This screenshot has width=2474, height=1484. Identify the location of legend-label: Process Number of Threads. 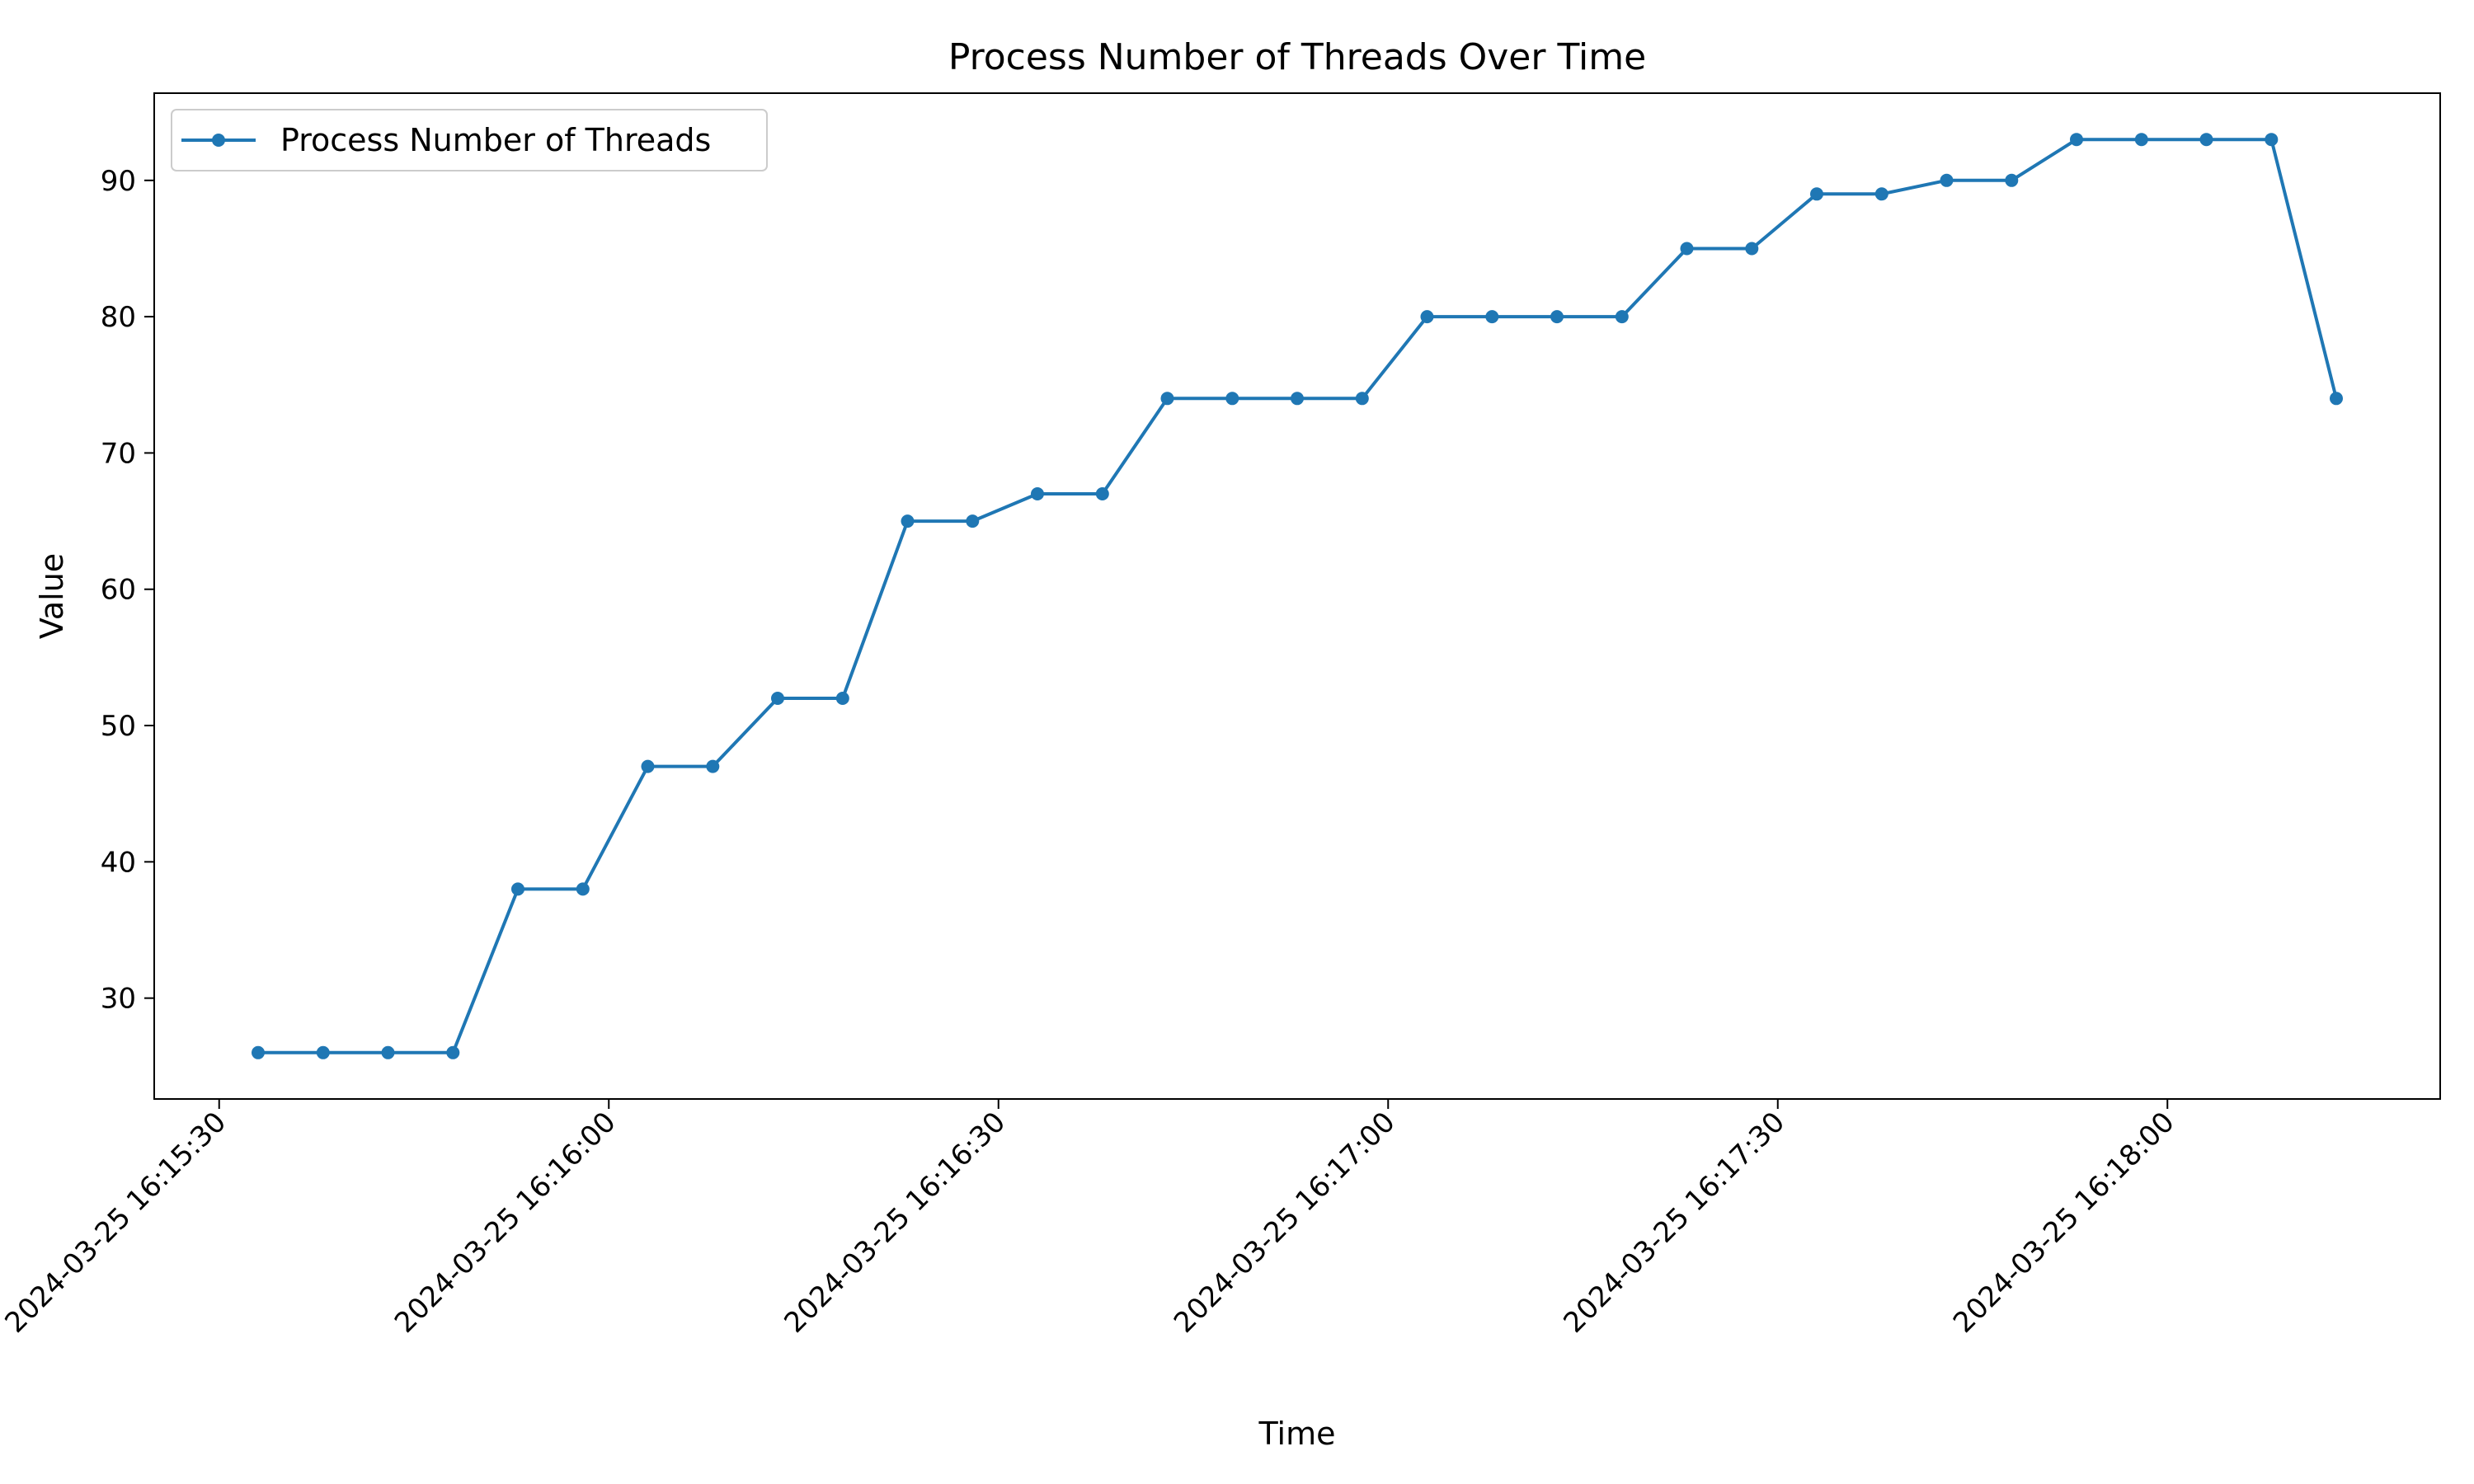
(495, 140).